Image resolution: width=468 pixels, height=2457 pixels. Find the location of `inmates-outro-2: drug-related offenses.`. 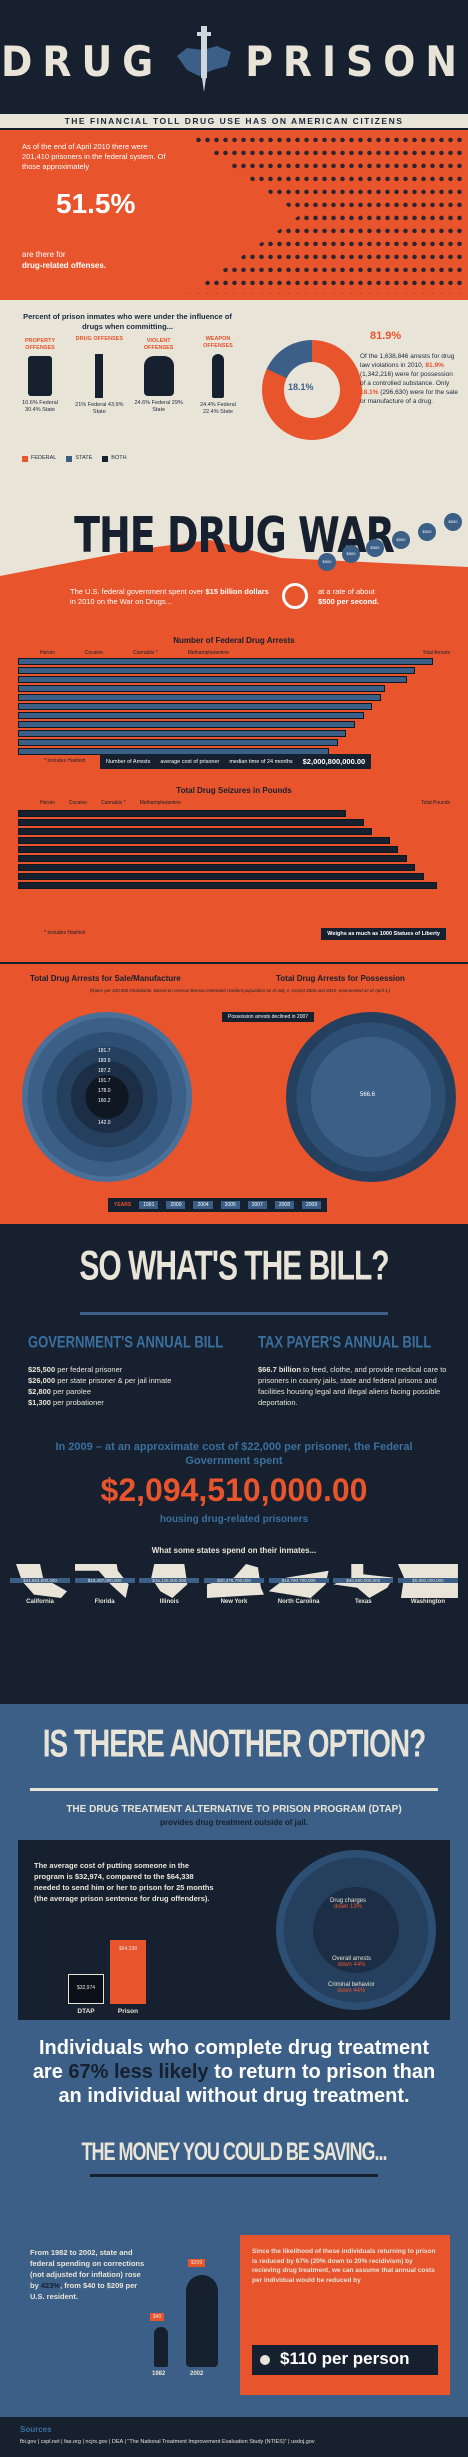

inmates-outro-2: drug-related offenses. is located at coordinates (64, 265).